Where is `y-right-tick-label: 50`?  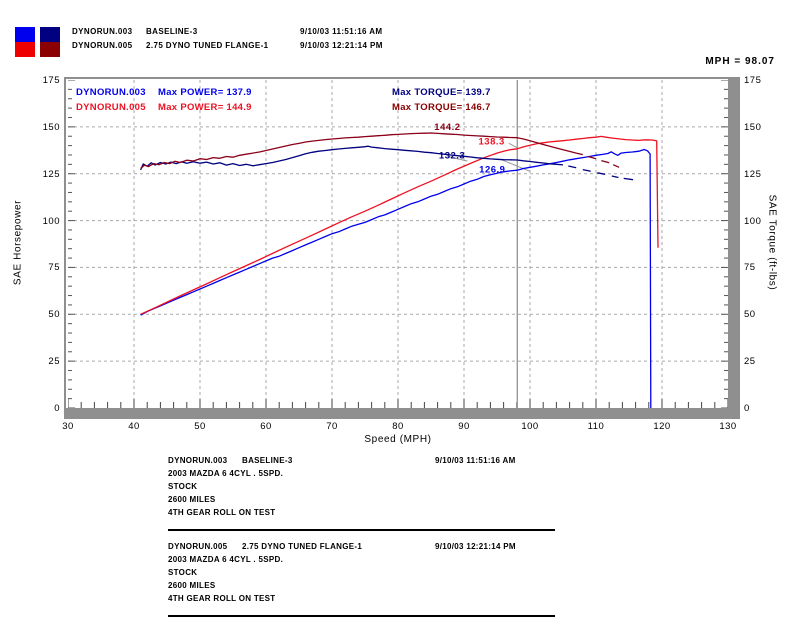
y-right-tick-label: 50 is located at coordinates (750, 315).